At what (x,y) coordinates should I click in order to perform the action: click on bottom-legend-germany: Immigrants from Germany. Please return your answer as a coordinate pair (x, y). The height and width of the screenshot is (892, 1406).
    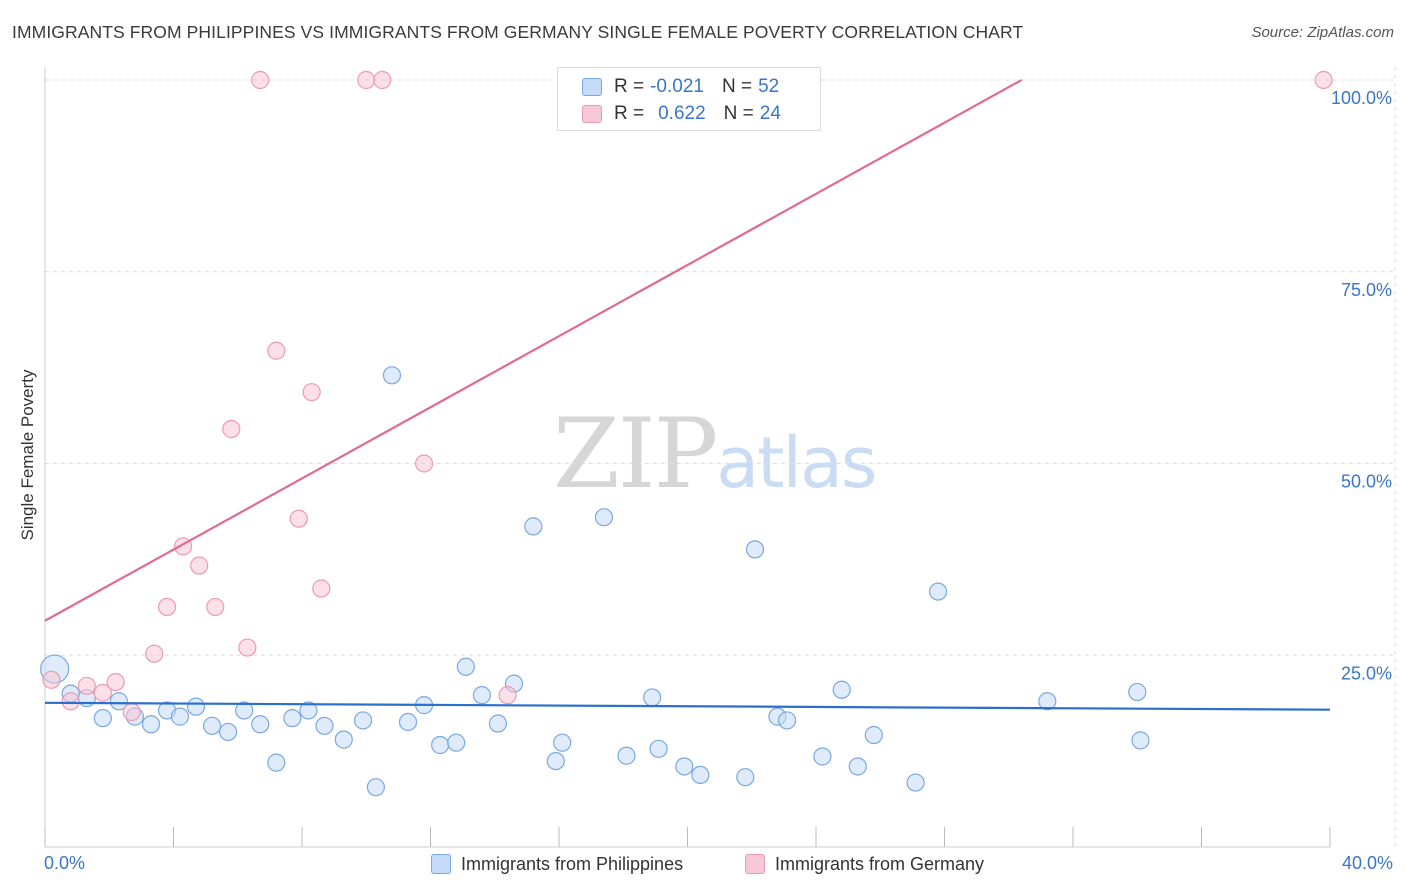
    Looking at the image, I should click on (864, 864).